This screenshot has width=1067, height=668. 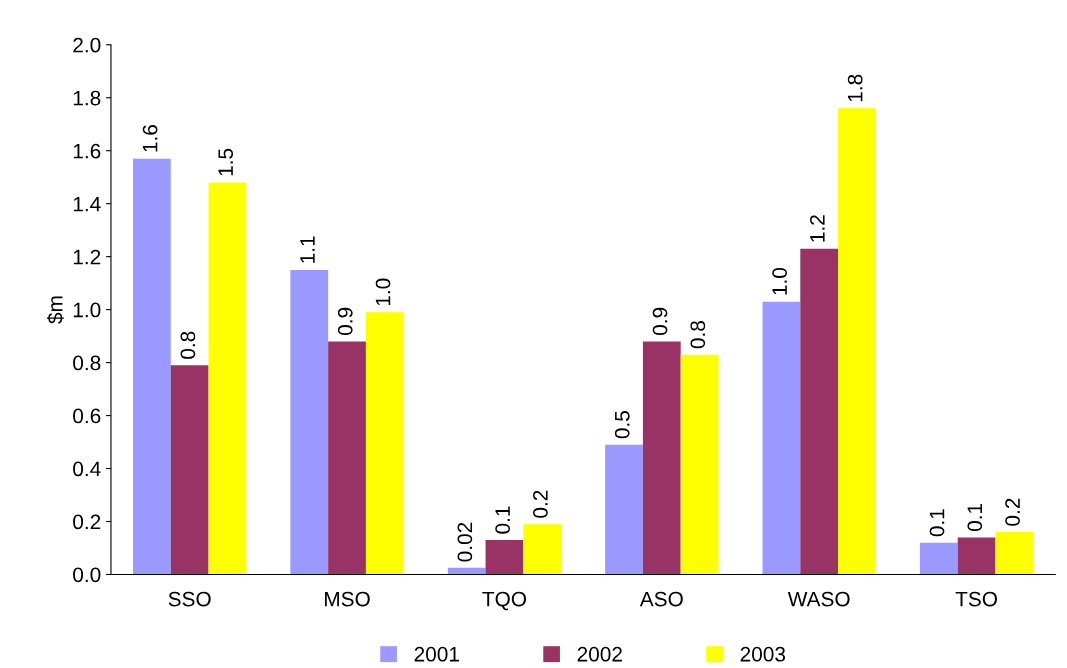 I want to click on y-tick-label: 0.2, so click(x=87, y=522).